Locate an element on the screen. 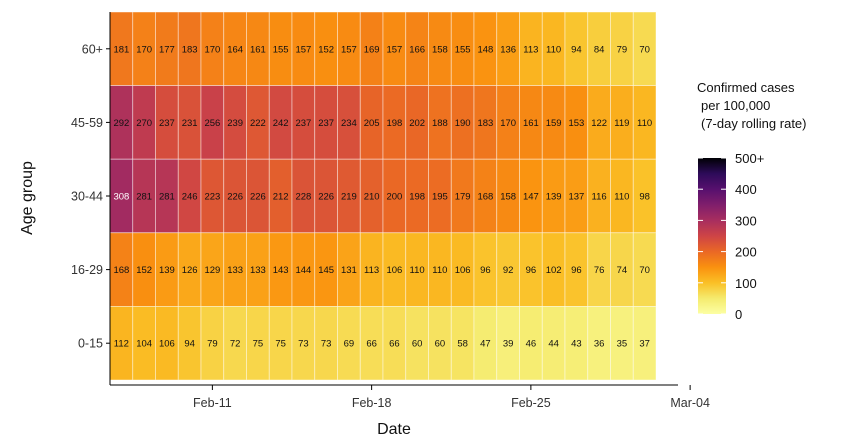 The image size is (848, 440). legend-tick-label: 200 is located at coordinates (746, 252).